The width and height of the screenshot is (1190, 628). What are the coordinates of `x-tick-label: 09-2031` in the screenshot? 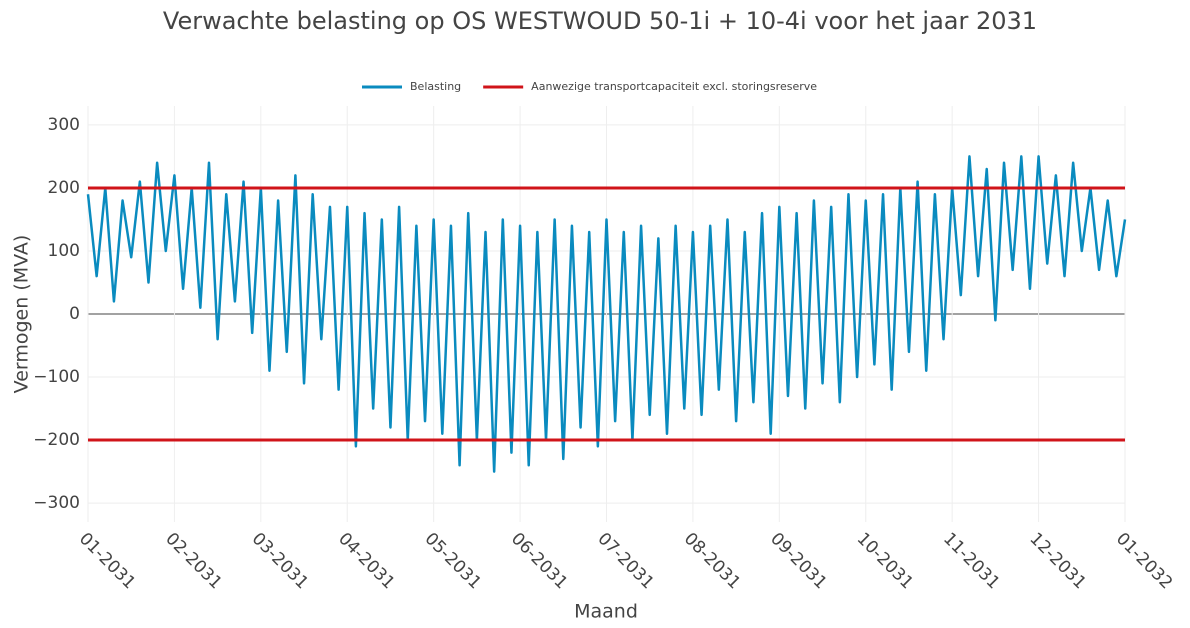 It's located at (798, 561).